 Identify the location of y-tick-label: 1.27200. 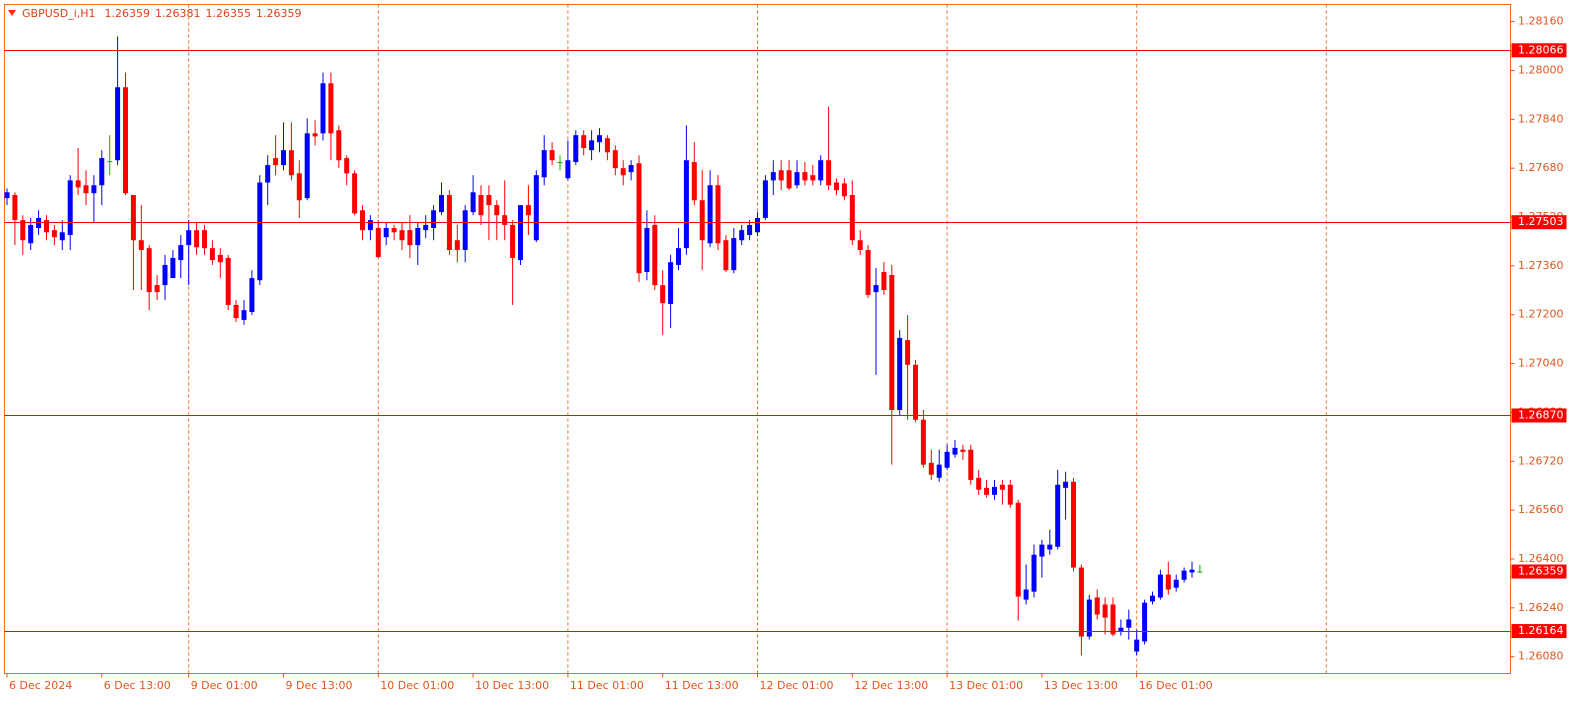
(1541, 314).